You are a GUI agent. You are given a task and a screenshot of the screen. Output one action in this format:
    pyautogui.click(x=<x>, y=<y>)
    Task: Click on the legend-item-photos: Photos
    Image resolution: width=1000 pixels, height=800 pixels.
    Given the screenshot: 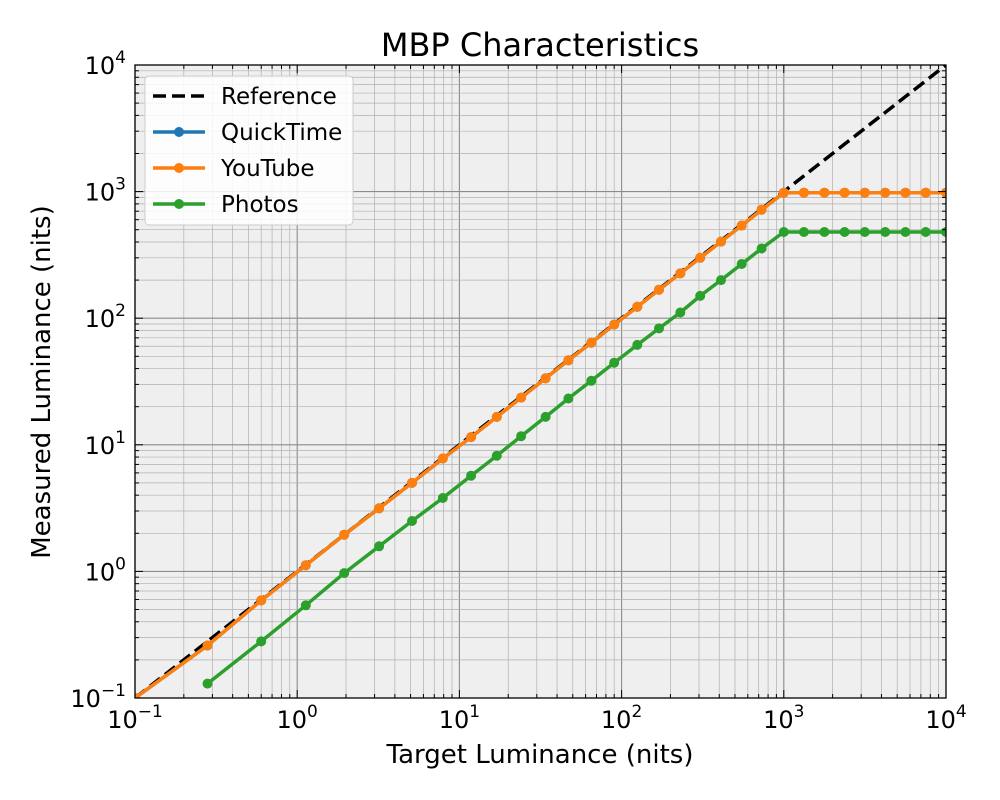 What is the action you would take?
    pyautogui.click(x=226, y=205)
    